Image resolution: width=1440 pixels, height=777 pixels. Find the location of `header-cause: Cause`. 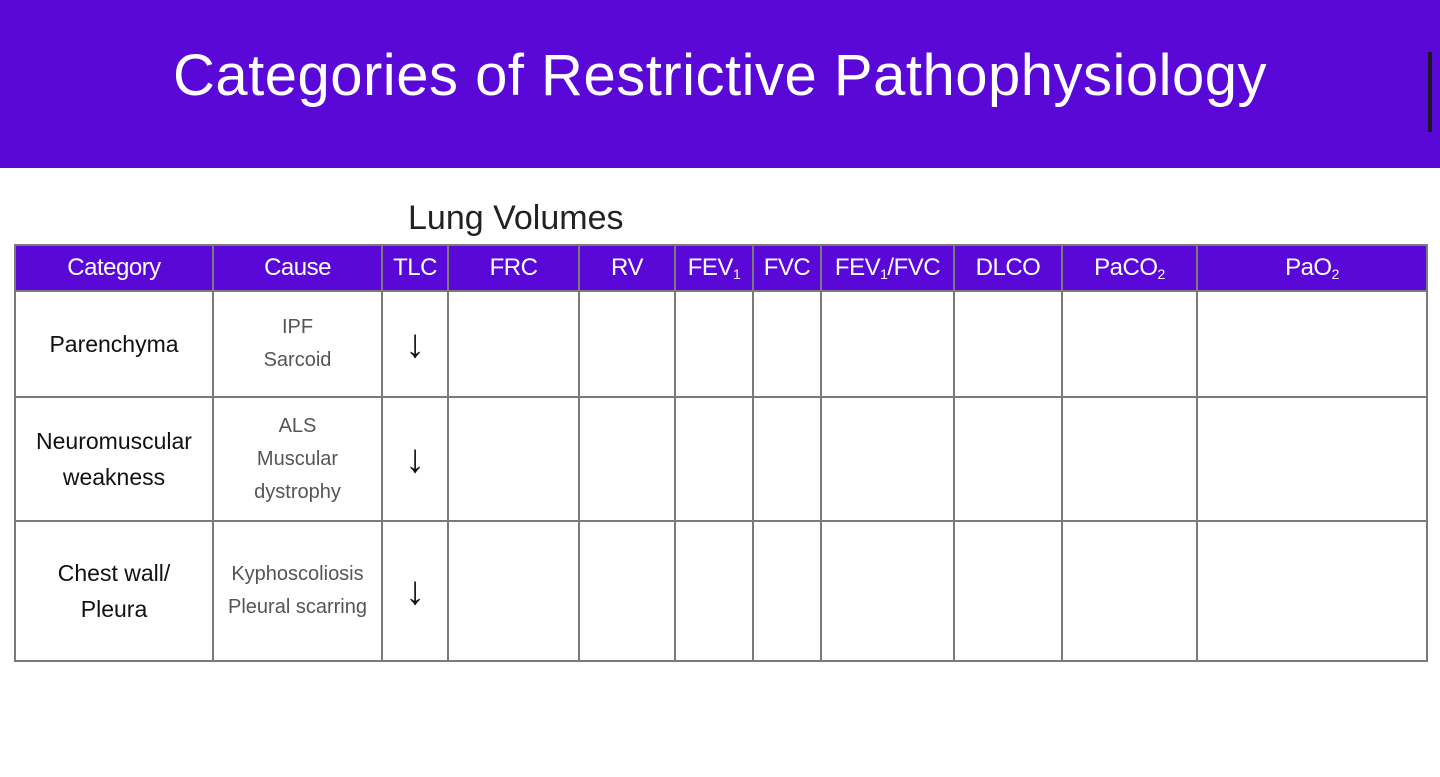

header-cause: Cause is located at coordinates (297, 268).